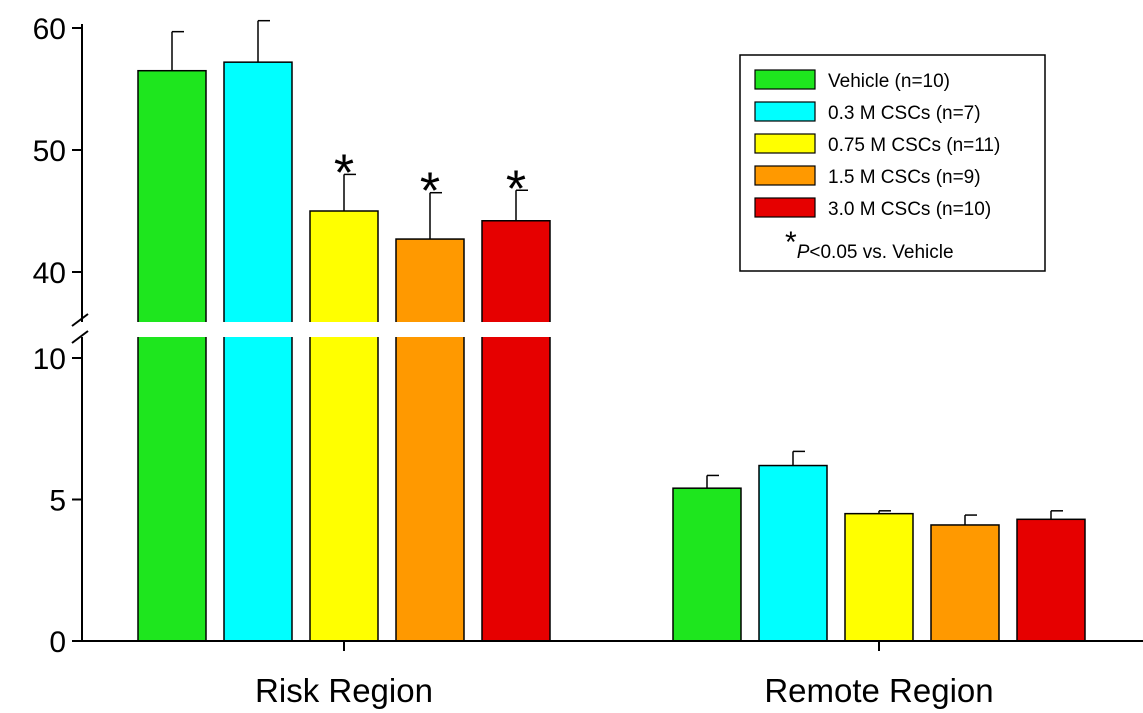  Describe the element at coordinates (57, 642) in the screenshot. I see `y-tick-label: 0` at that location.